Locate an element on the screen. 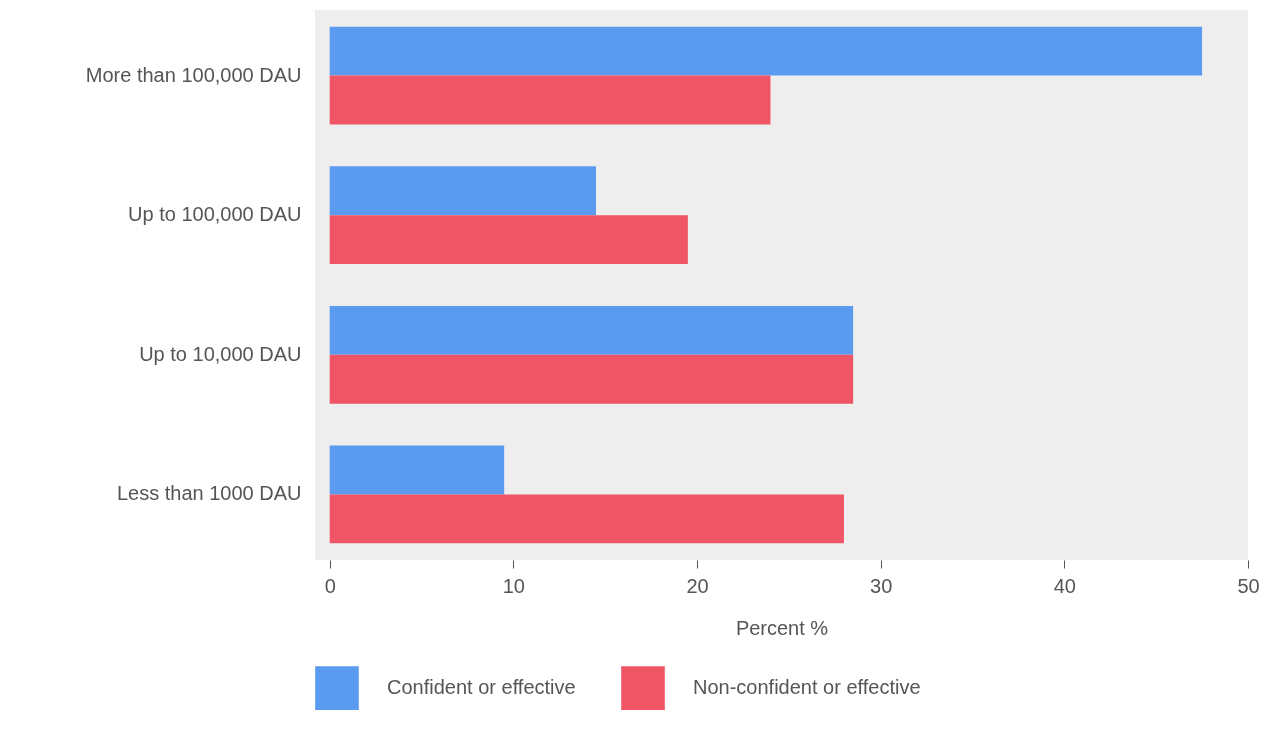  x-tick-label: 10 is located at coordinates (513, 585).